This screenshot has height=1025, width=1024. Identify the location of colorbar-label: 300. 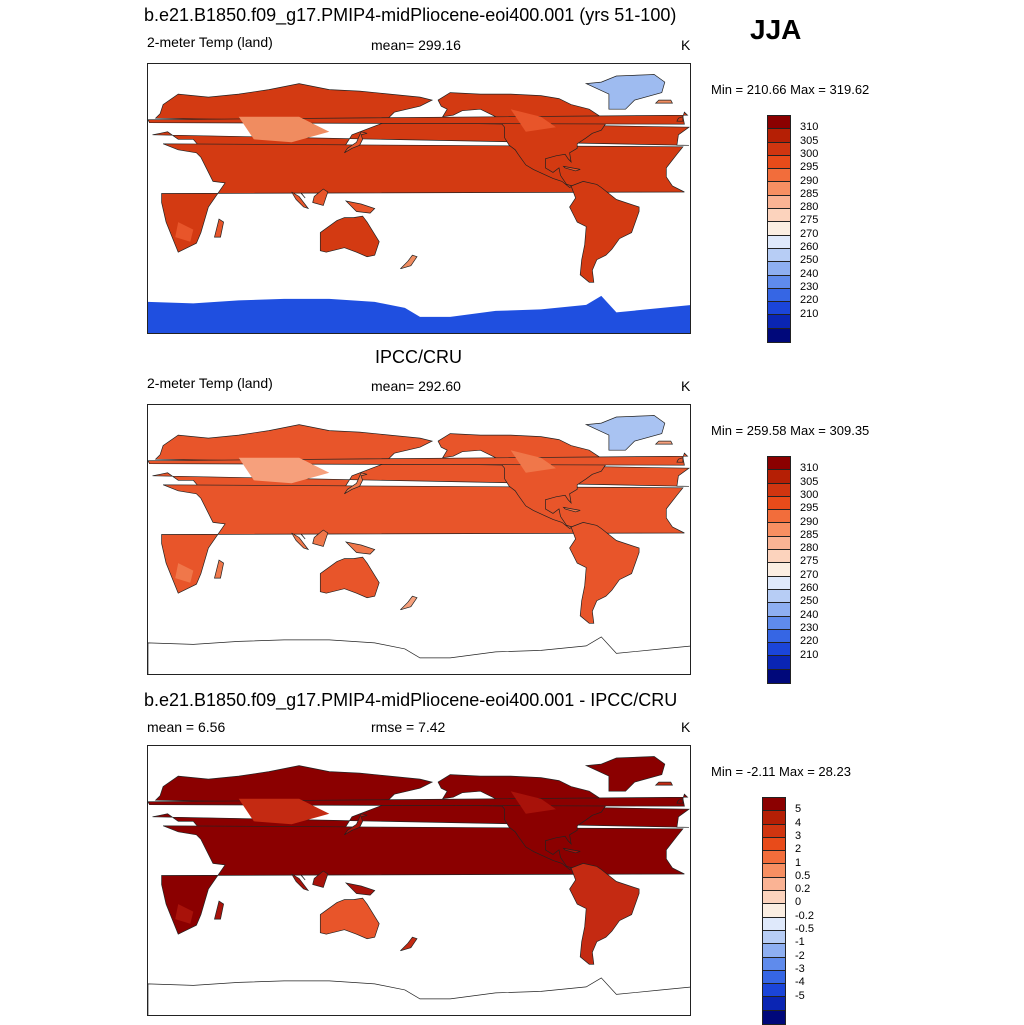
(809, 494).